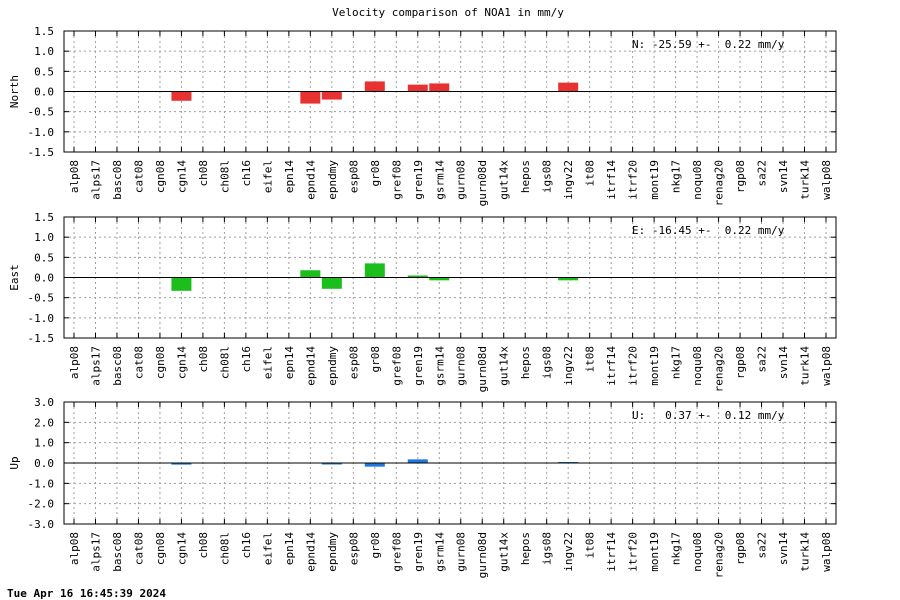 The image size is (900, 600). Describe the element at coordinates (44, 402) in the screenshot. I see `y-tick-label: 3.0` at that location.